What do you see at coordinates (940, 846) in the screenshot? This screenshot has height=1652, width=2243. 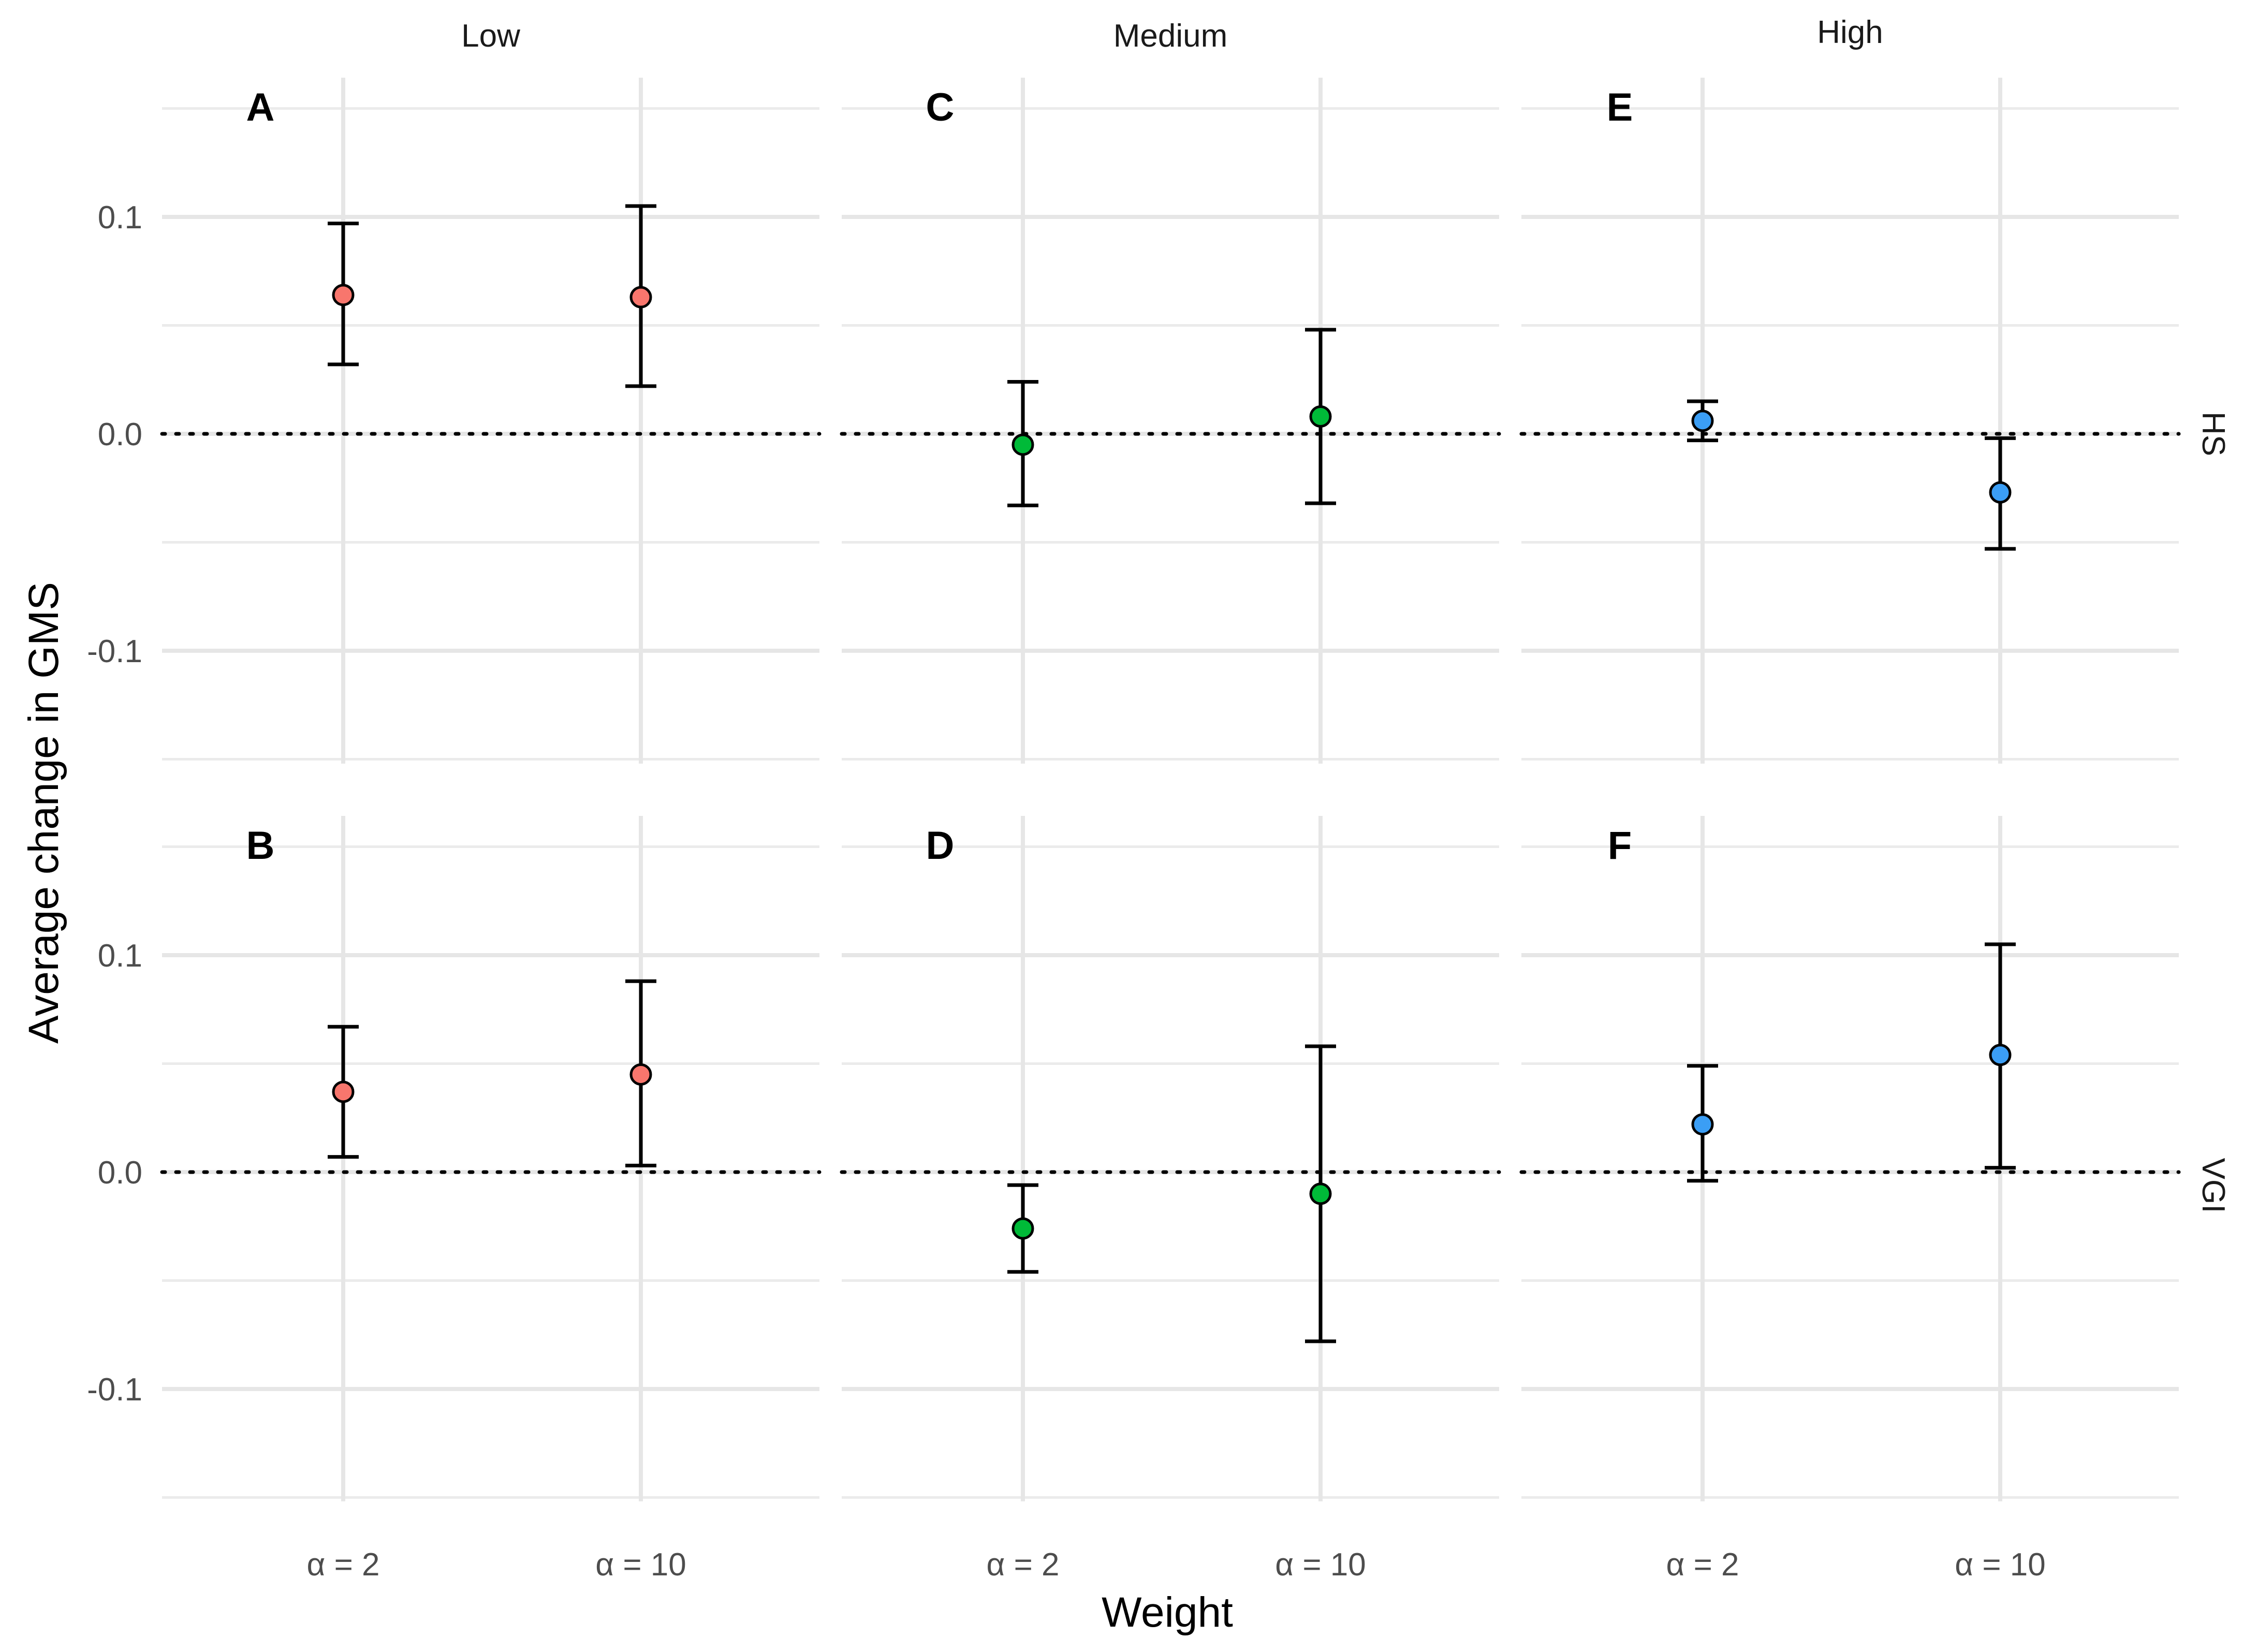 I see `panel-tag: D` at bounding box center [940, 846].